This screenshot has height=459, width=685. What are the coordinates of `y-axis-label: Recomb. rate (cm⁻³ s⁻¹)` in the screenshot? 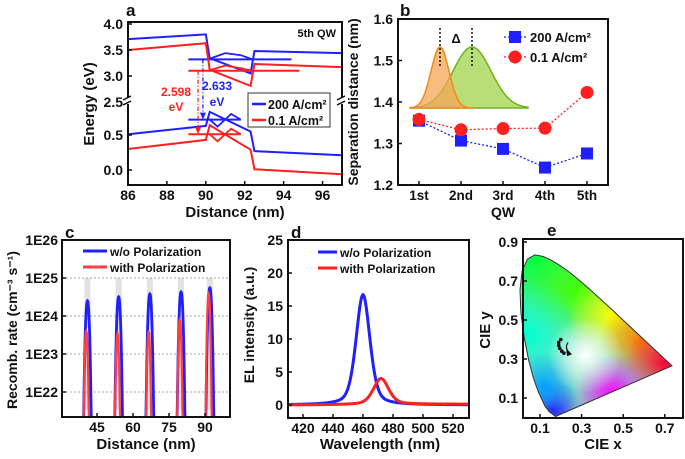 It's located at (12, 330).